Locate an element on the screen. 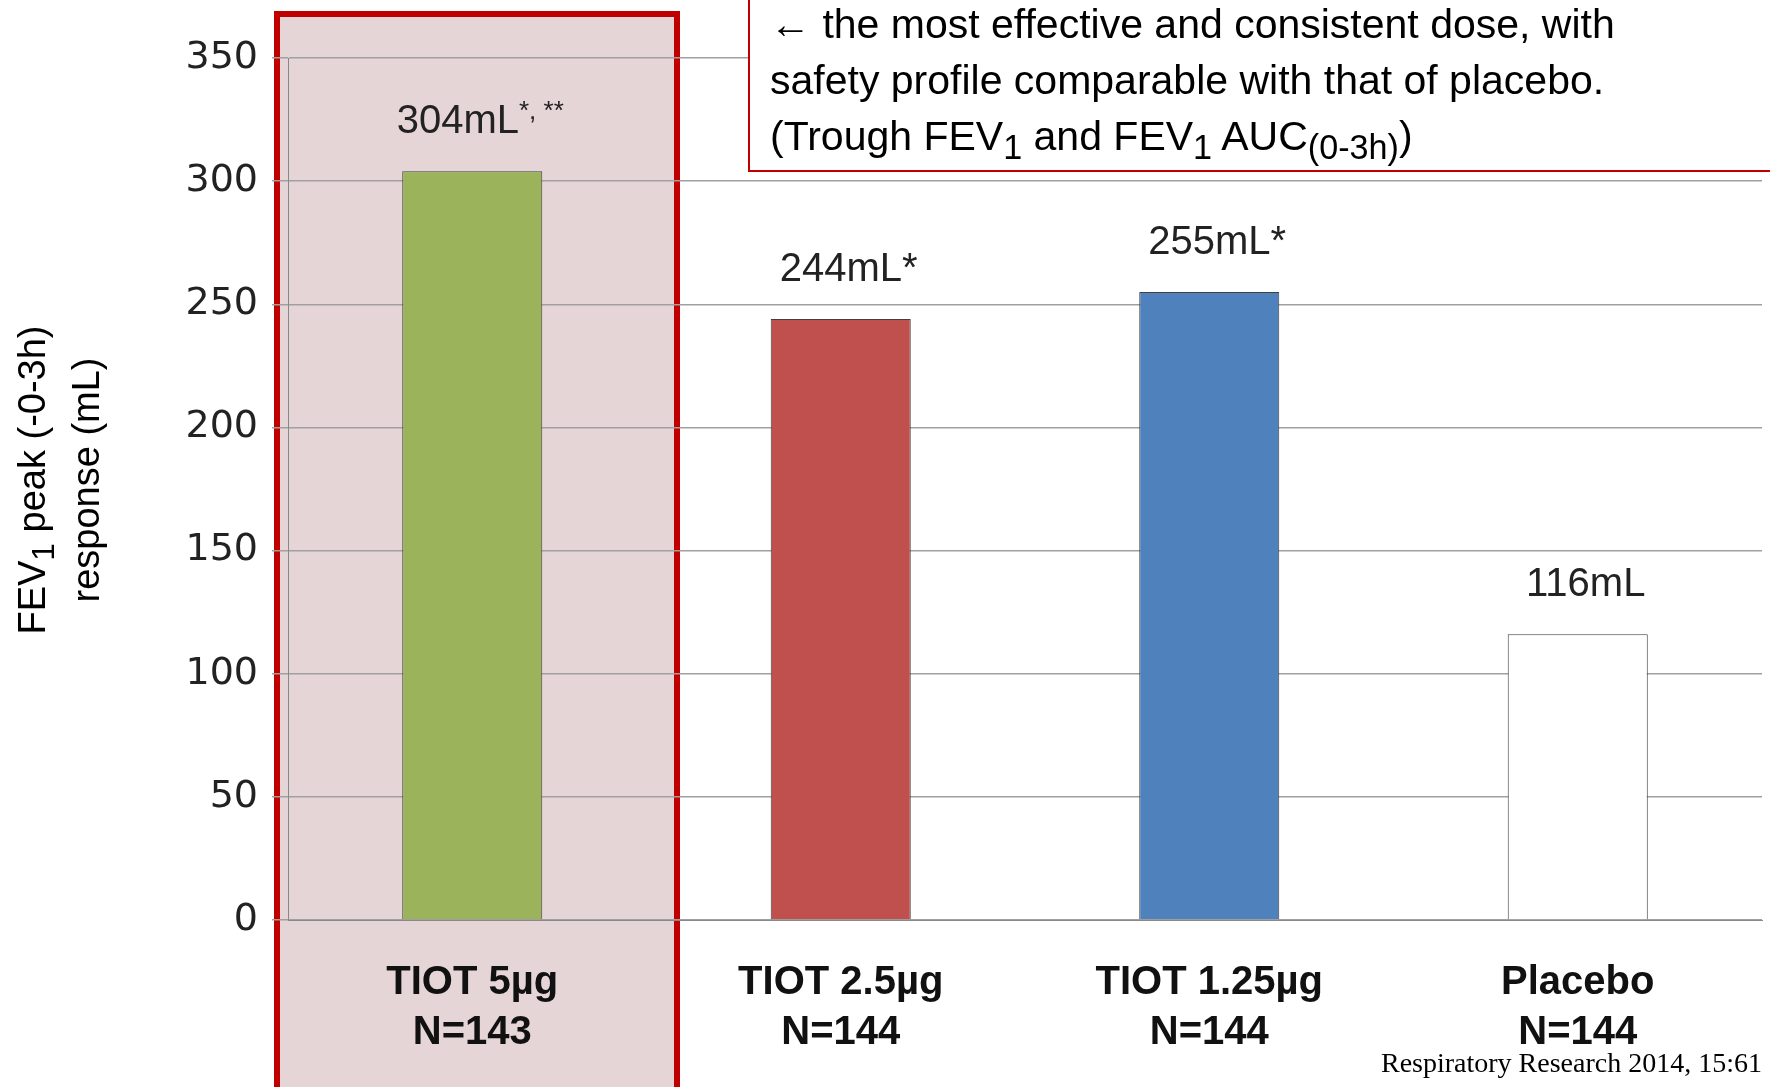  y-tick-label: 150 is located at coordinates (221, 547).